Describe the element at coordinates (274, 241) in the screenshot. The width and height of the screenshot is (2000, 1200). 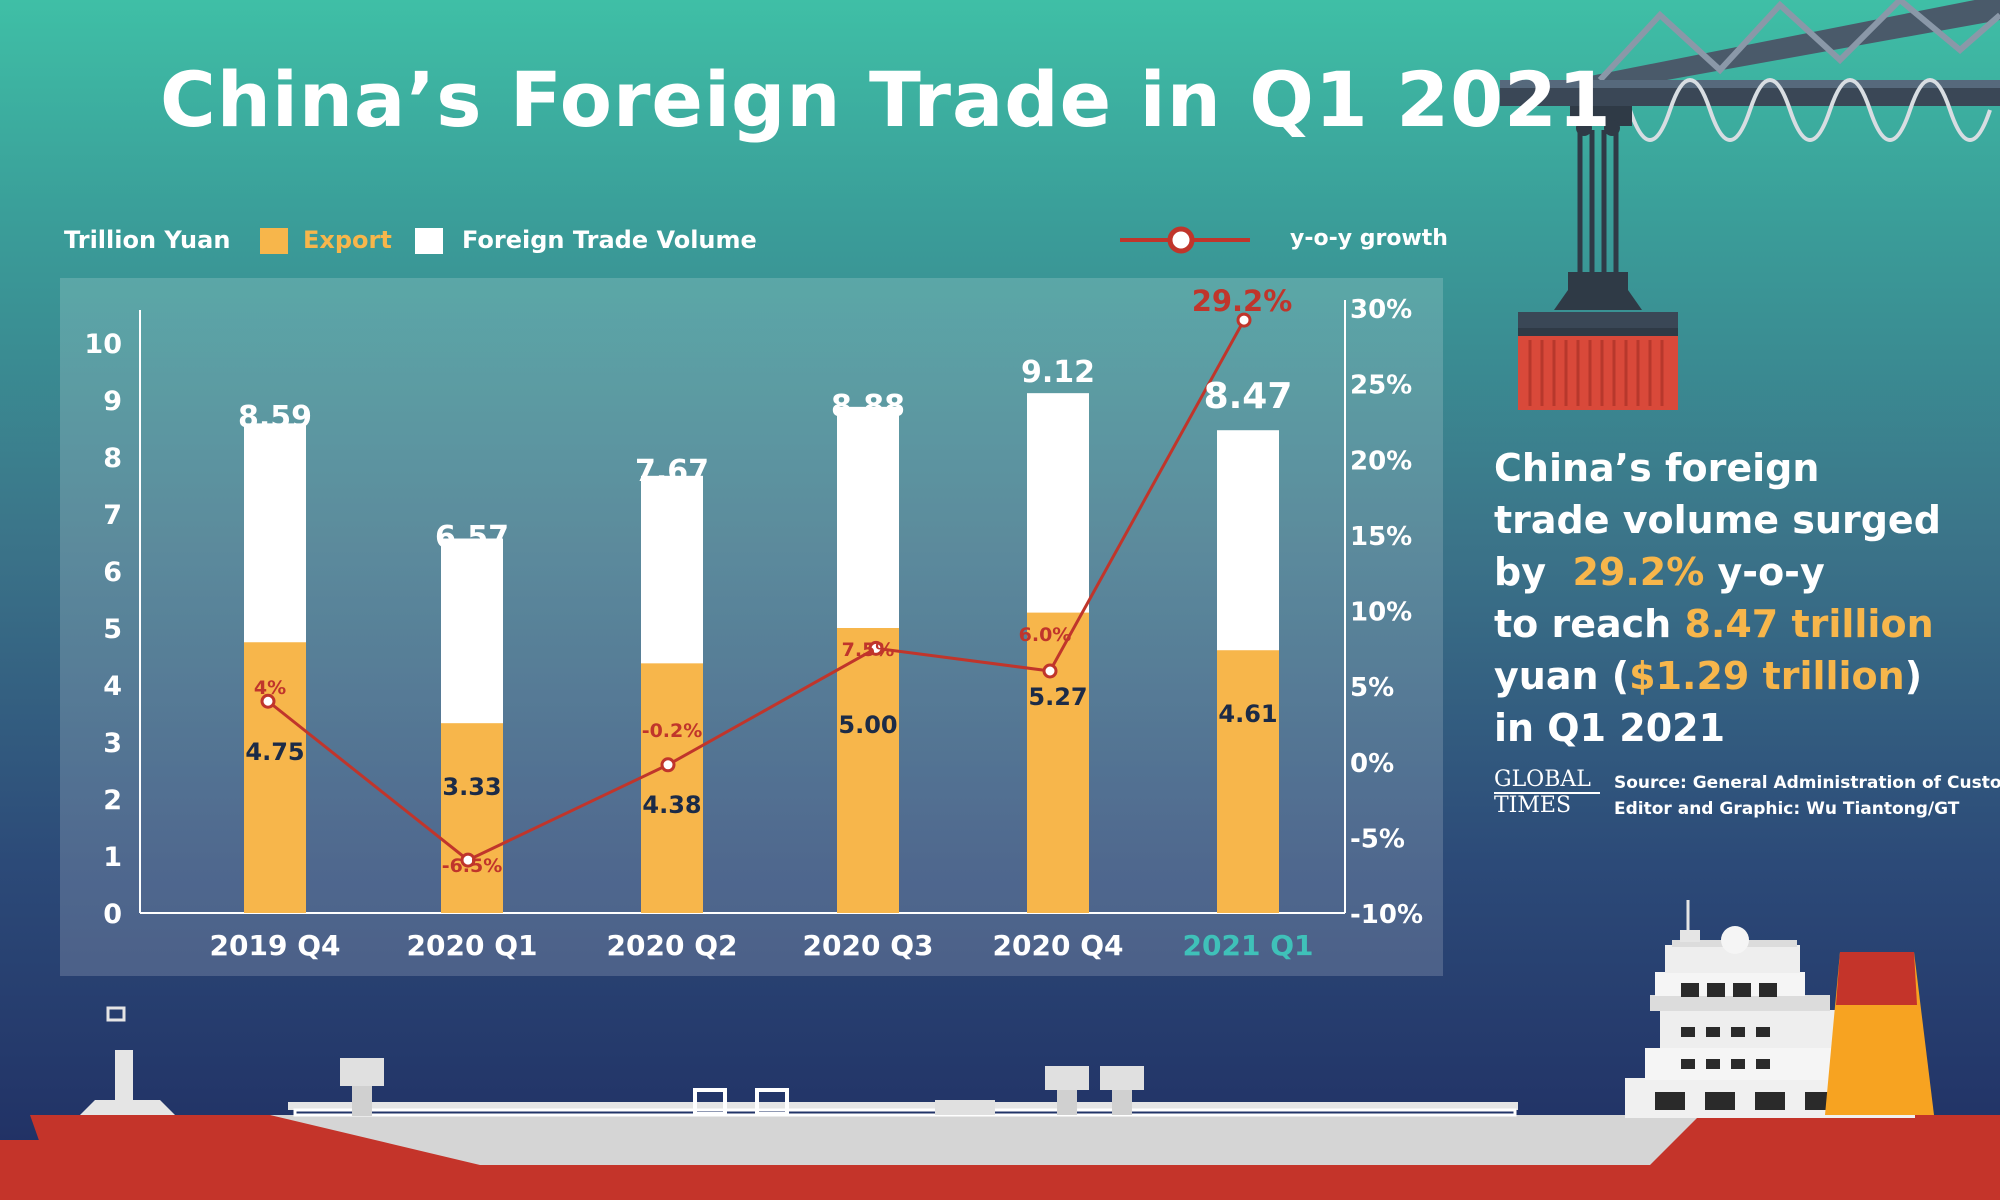
I see `legend-swatch-export` at that location.